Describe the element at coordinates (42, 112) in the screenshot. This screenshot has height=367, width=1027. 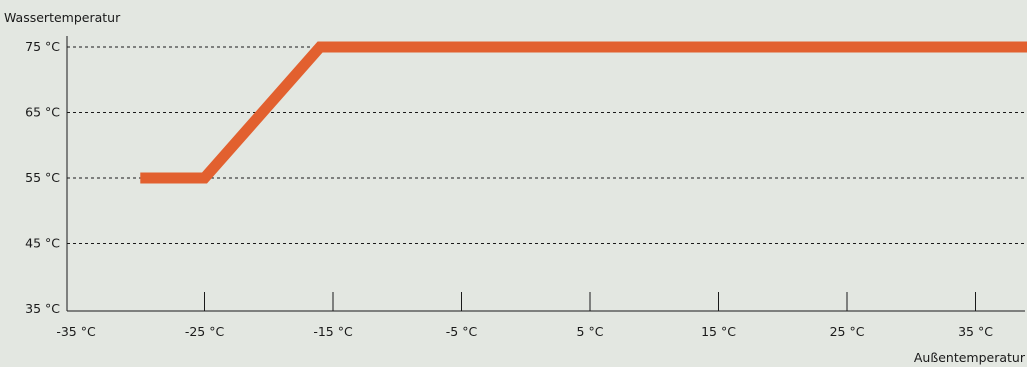
I see `y-tick-label: 65 °C` at that location.